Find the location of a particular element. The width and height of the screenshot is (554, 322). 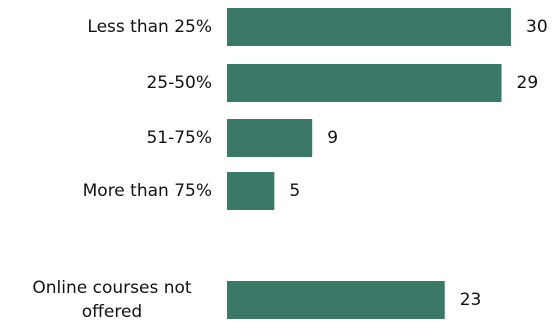

category-label-0: Less than 25% is located at coordinates (149, 27).